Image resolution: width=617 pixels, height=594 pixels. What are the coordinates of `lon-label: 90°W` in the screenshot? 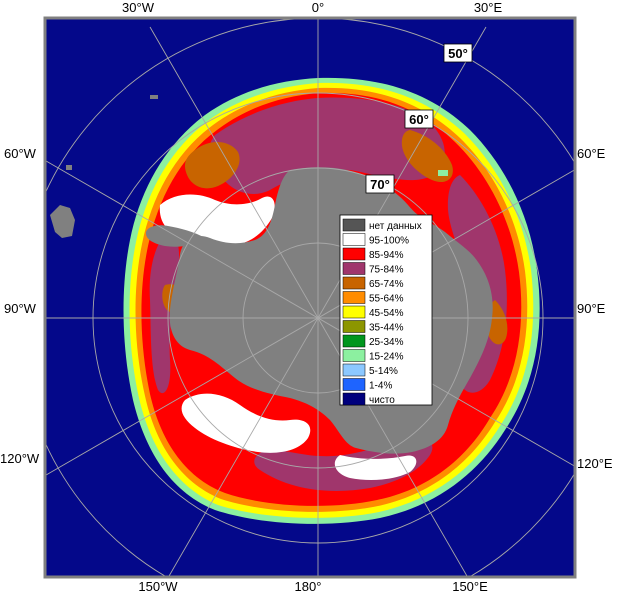 It's located at (20, 308).